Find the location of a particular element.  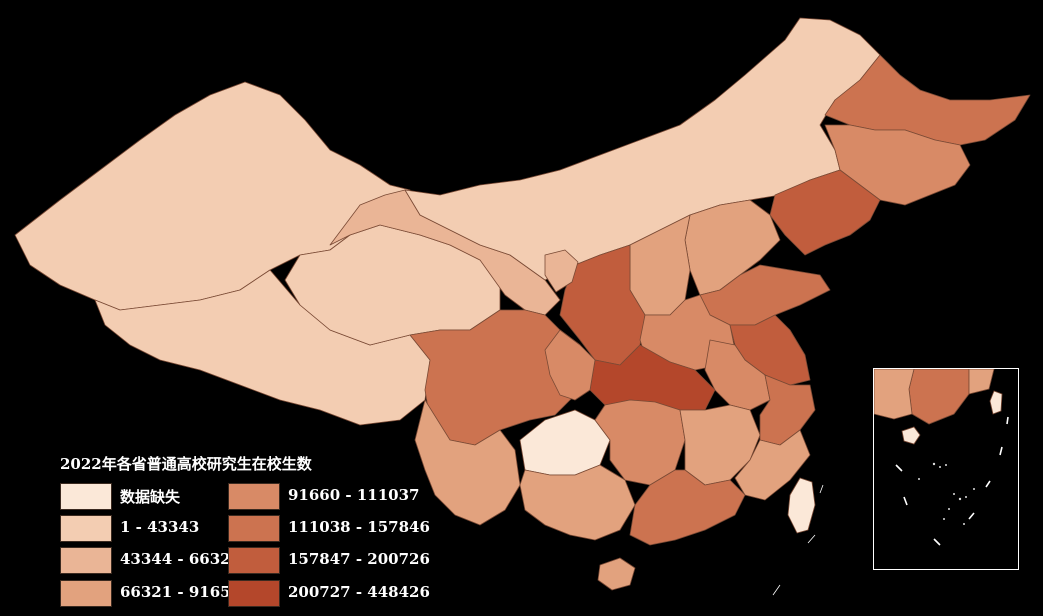

legend-label: 111038 - 157846 is located at coordinates (359, 527).